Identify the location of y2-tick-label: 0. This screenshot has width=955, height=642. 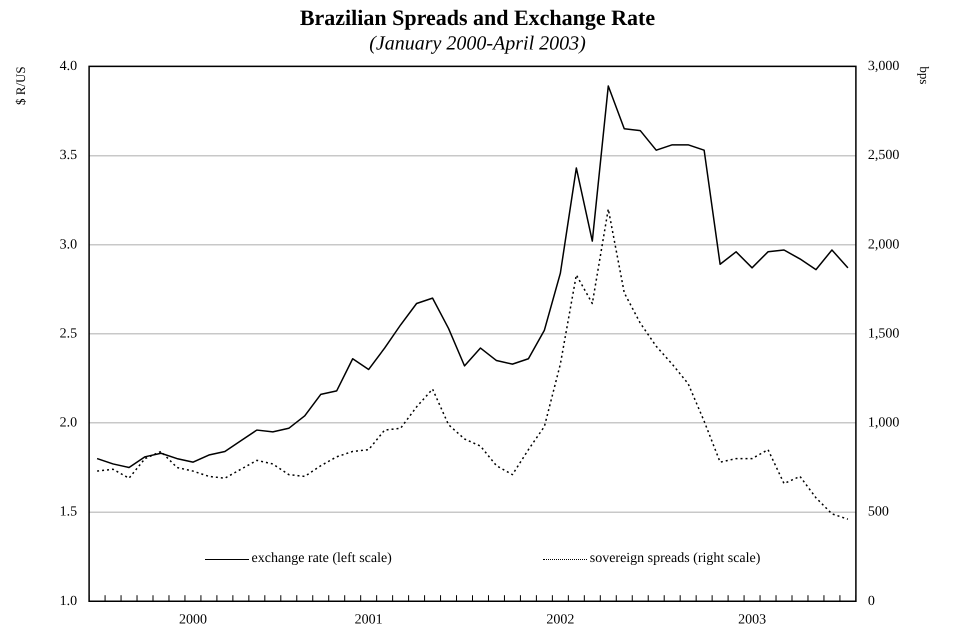
(871, 601).